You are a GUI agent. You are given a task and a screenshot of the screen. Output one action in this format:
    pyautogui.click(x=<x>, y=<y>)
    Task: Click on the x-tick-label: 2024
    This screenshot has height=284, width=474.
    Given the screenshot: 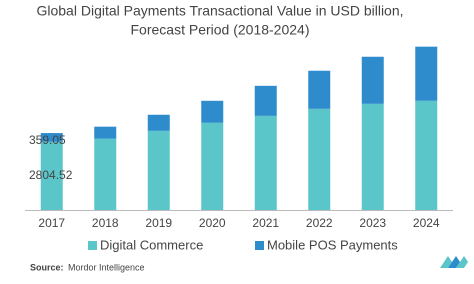 What is the action you would take?
    pyautogui.click(x=426, y=223)
    